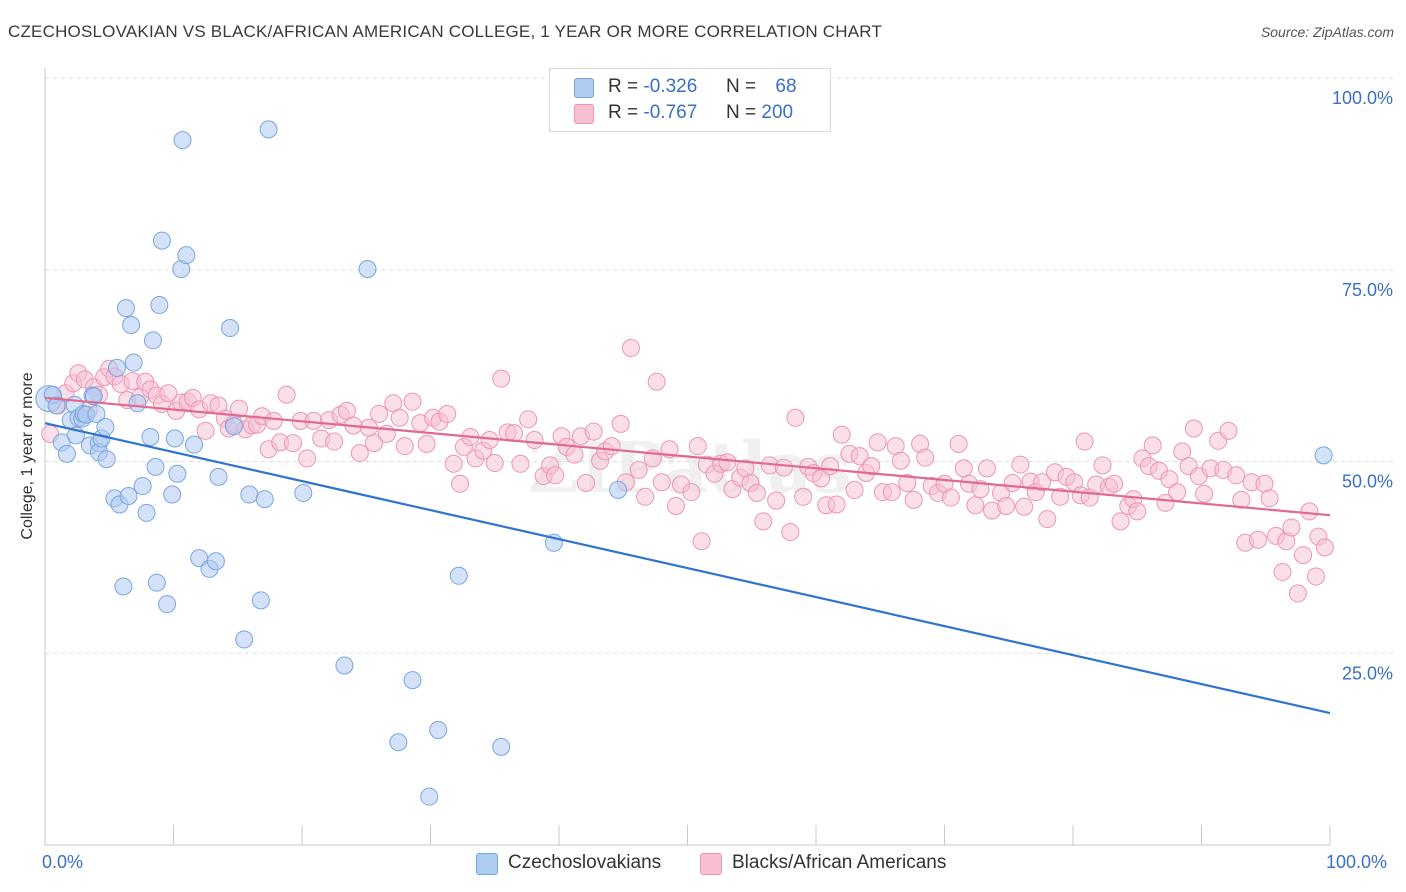  Describe the element at coordinates (1367, 290) in the screenshot. I see `y-tick-label: 75.0%` at that location.